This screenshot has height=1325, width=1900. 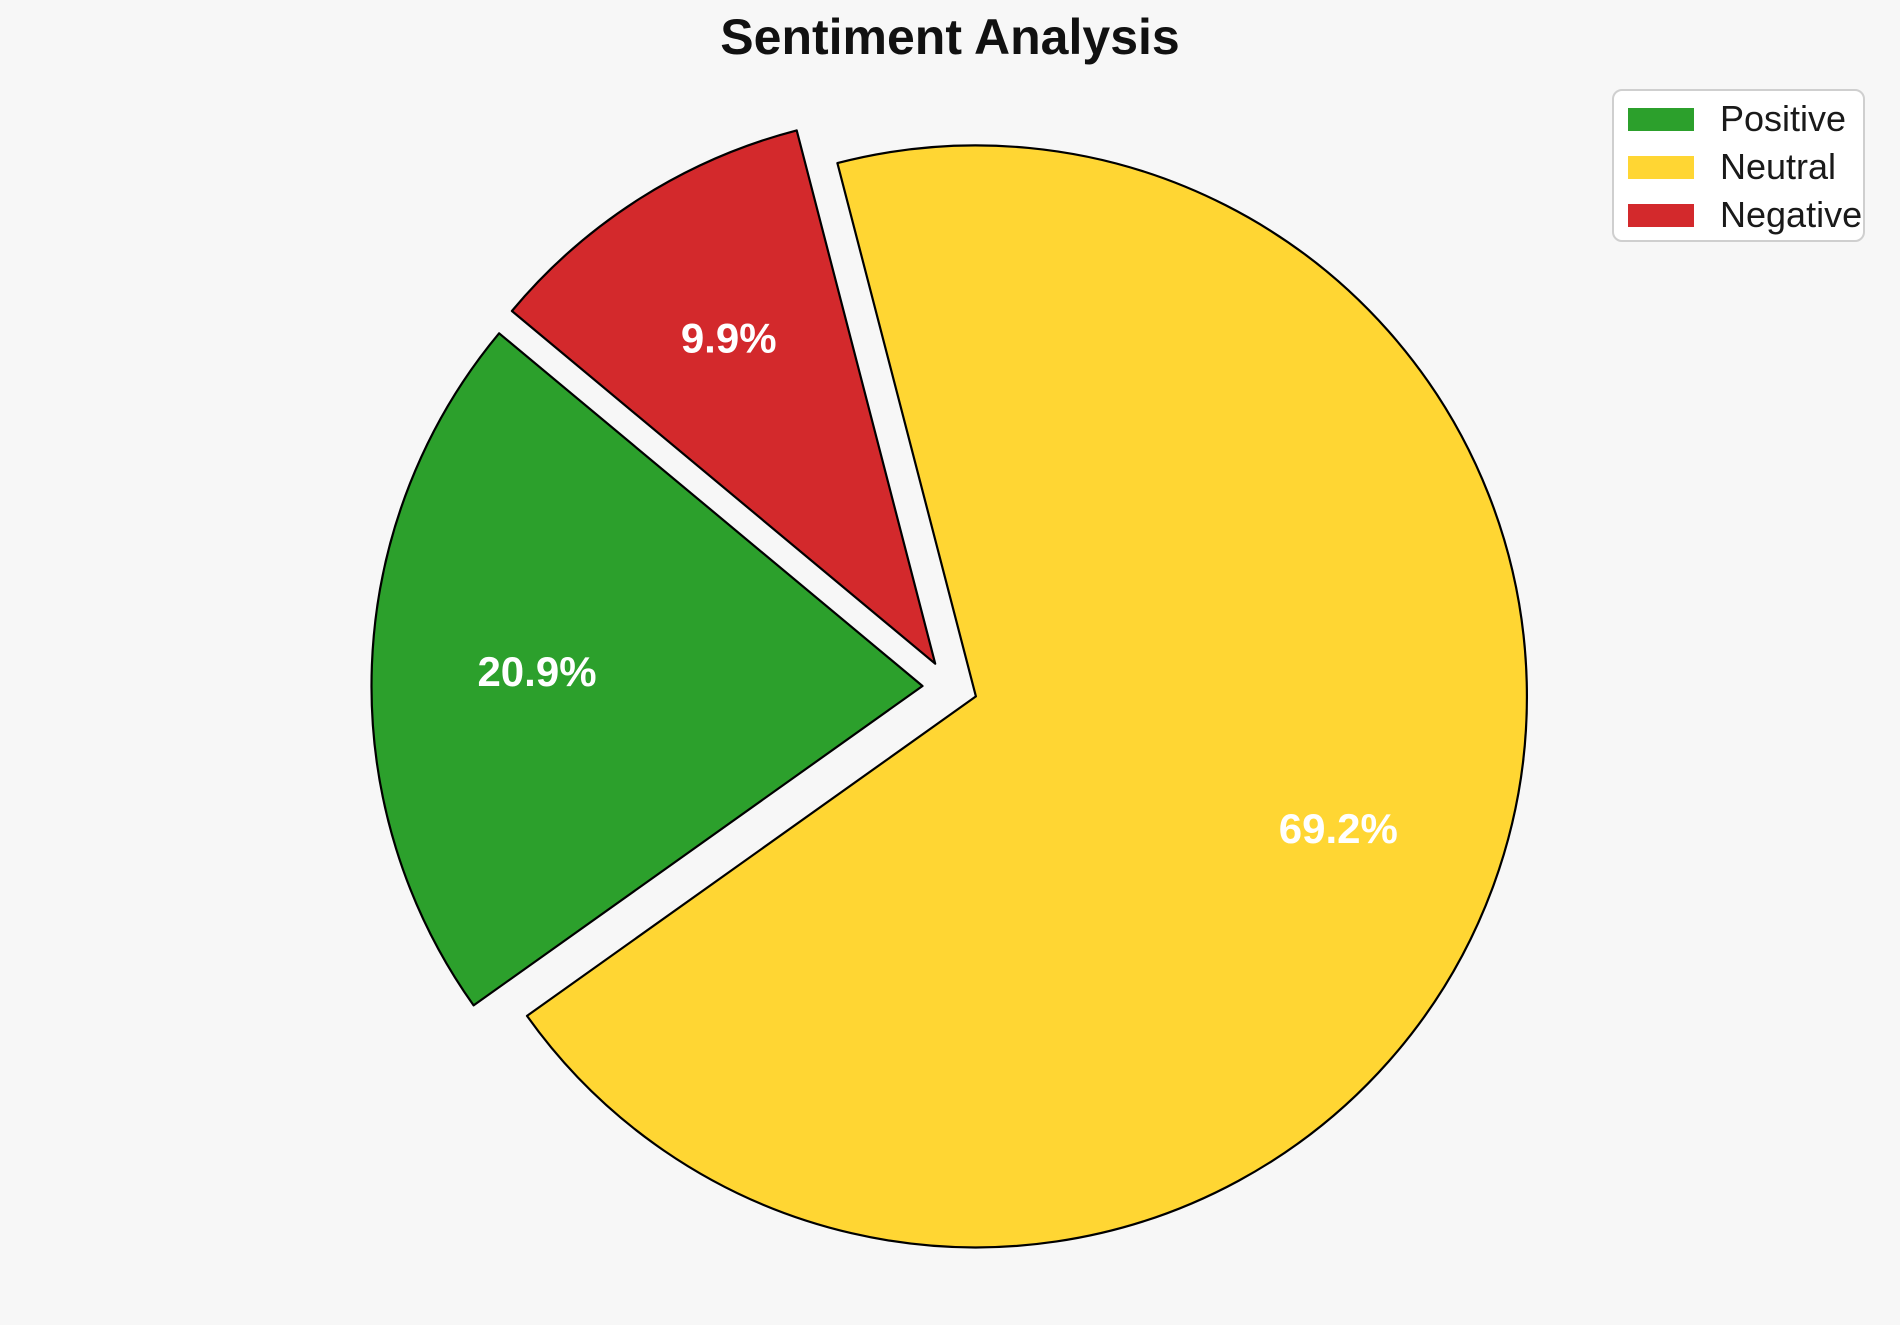 What do you see at coordinates (1661, 119) in the screenshot?
I see `legend-swatch-positive` at bounding box center [1661, 119].